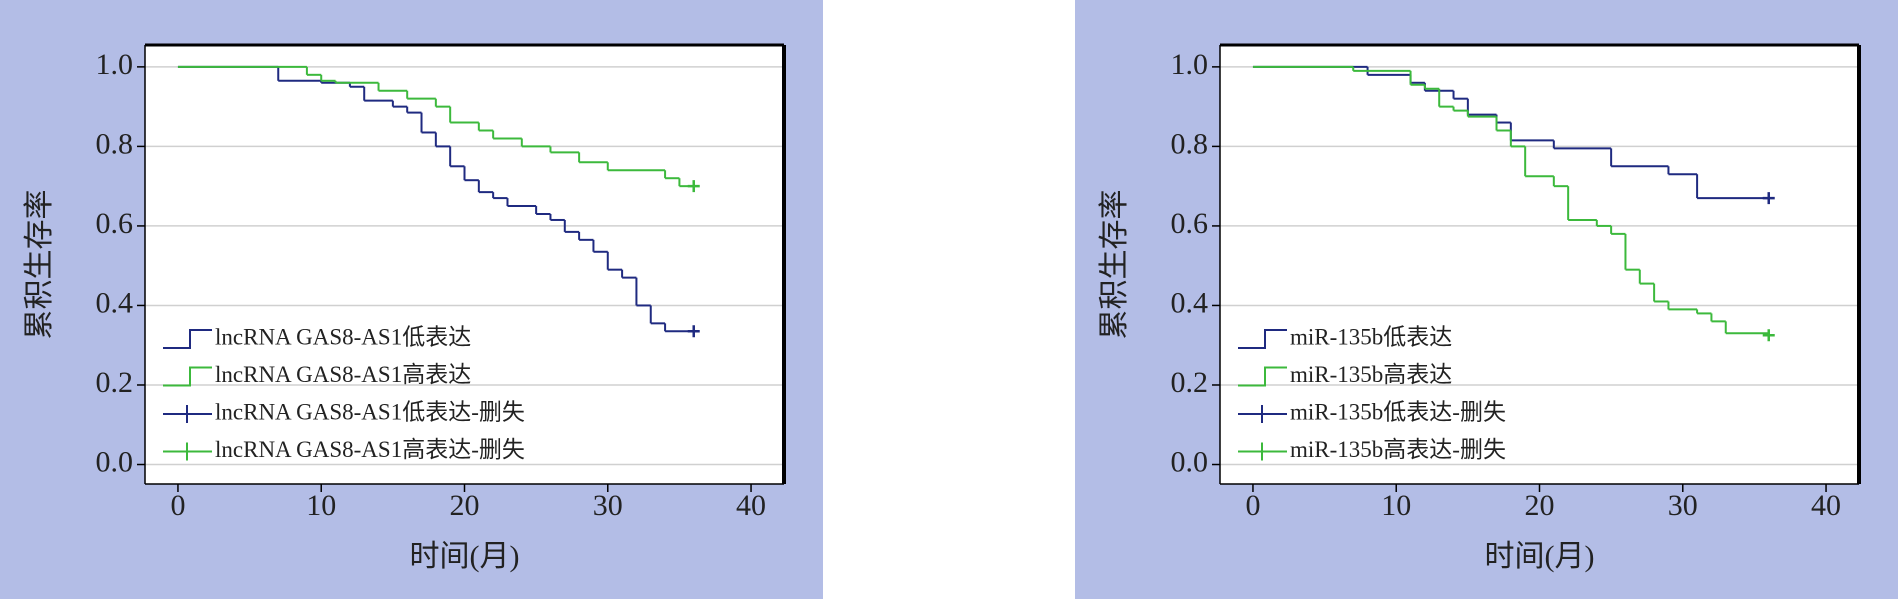 The width and height of the screenshot is (1898, 599). Describe the element at coordinates (1398, 411) in the screenshot. I see `legend-label: miR-135b低表达-删失` at that location.